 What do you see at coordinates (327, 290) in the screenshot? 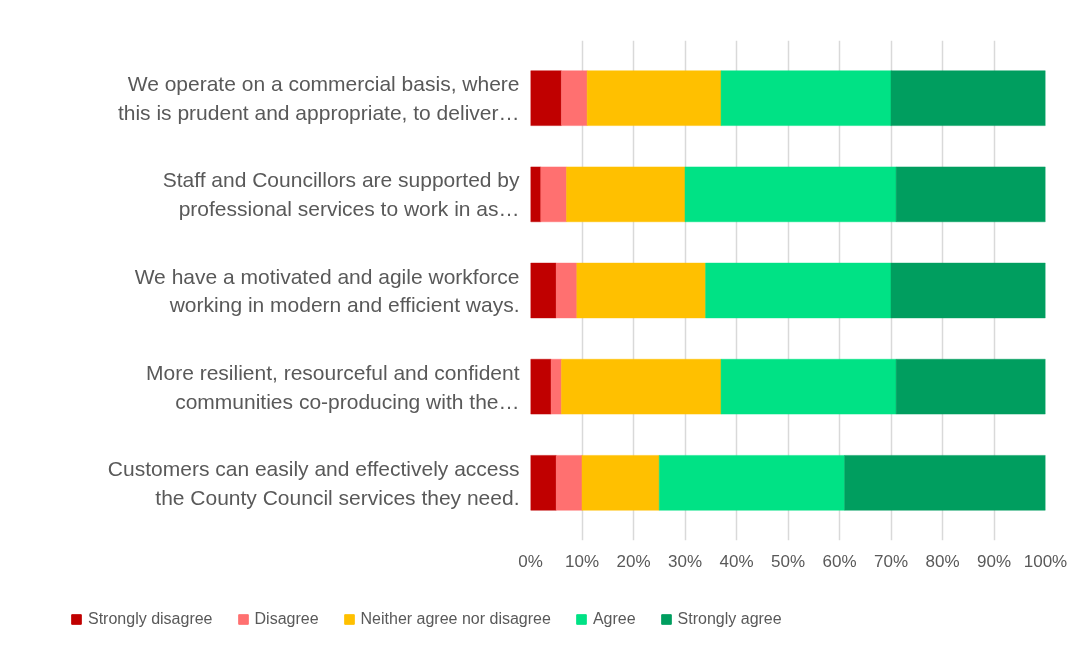
I see `y-tick-label: We have a motivated and agile workforce working in modern and efficient ways.` at bounding box center [327, 290].